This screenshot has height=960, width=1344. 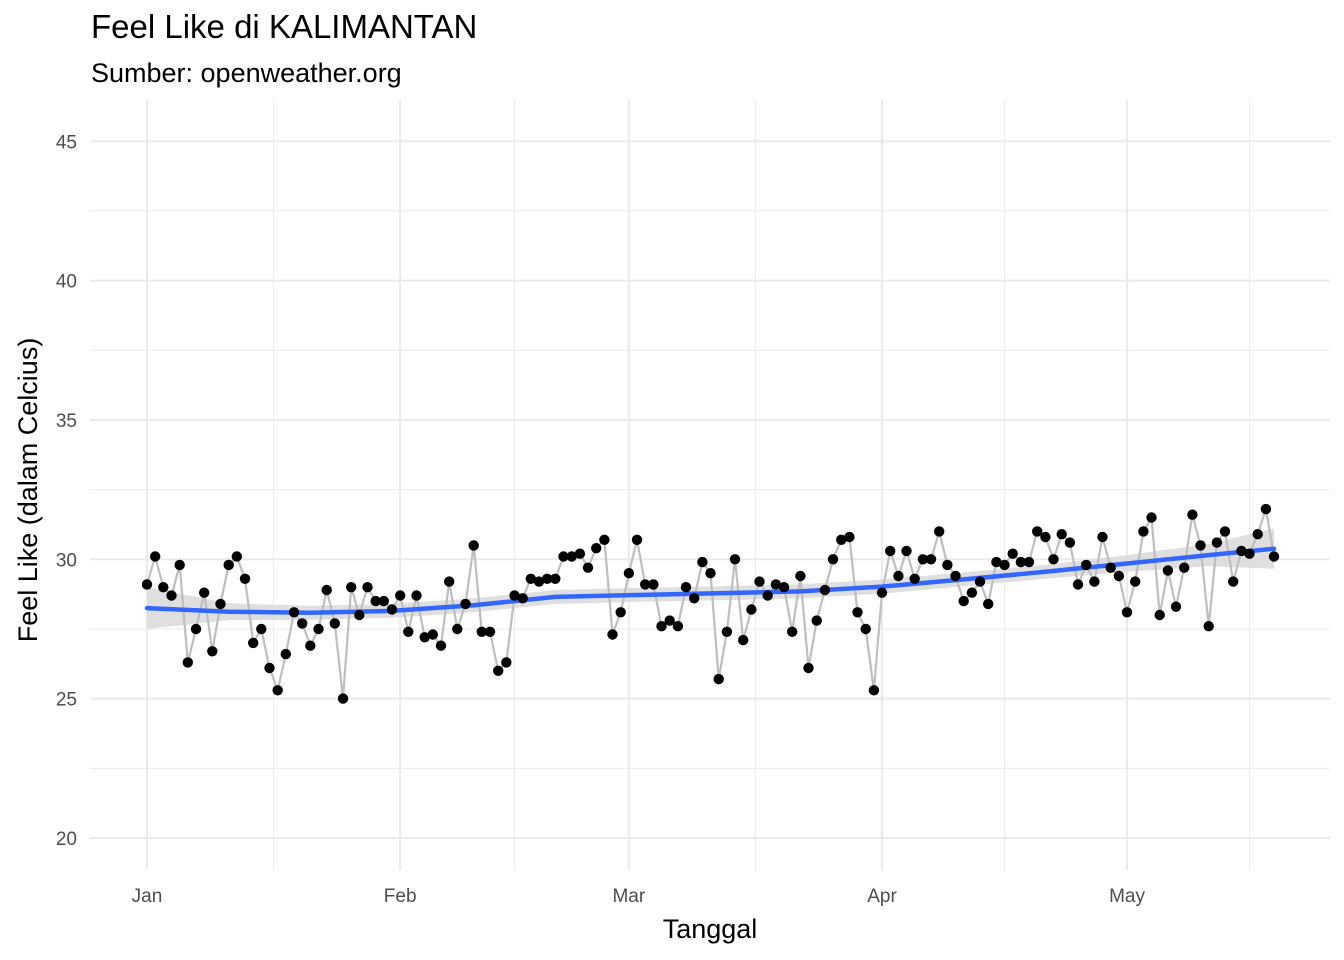 What do you see at coordinates (66, 491) in the screenshot?
I see `y-tick-labels: 20 25 30 35 40 45` at bounding box center [66, 491].